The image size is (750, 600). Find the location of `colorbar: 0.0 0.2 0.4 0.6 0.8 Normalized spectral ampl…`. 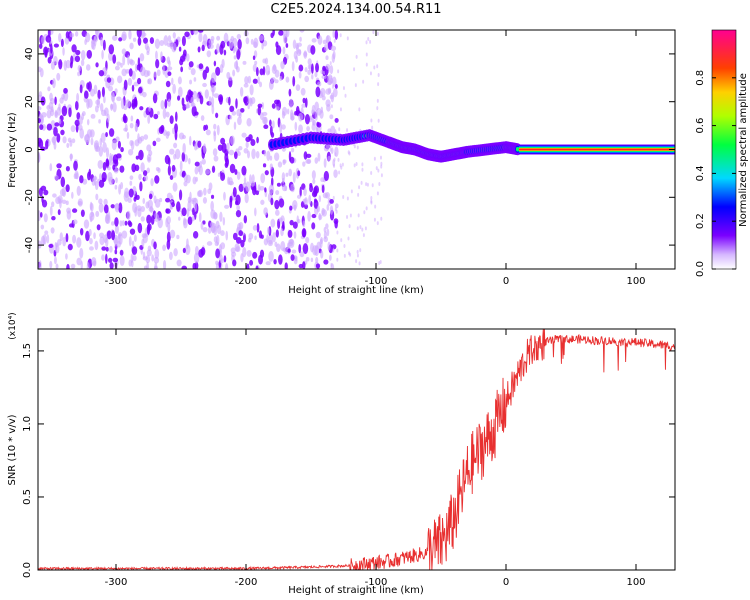

colorbar: 0.0 0.2 0.4 0.6 0.8 Normalized spectral ampl… is located at coordinates (722, 153).